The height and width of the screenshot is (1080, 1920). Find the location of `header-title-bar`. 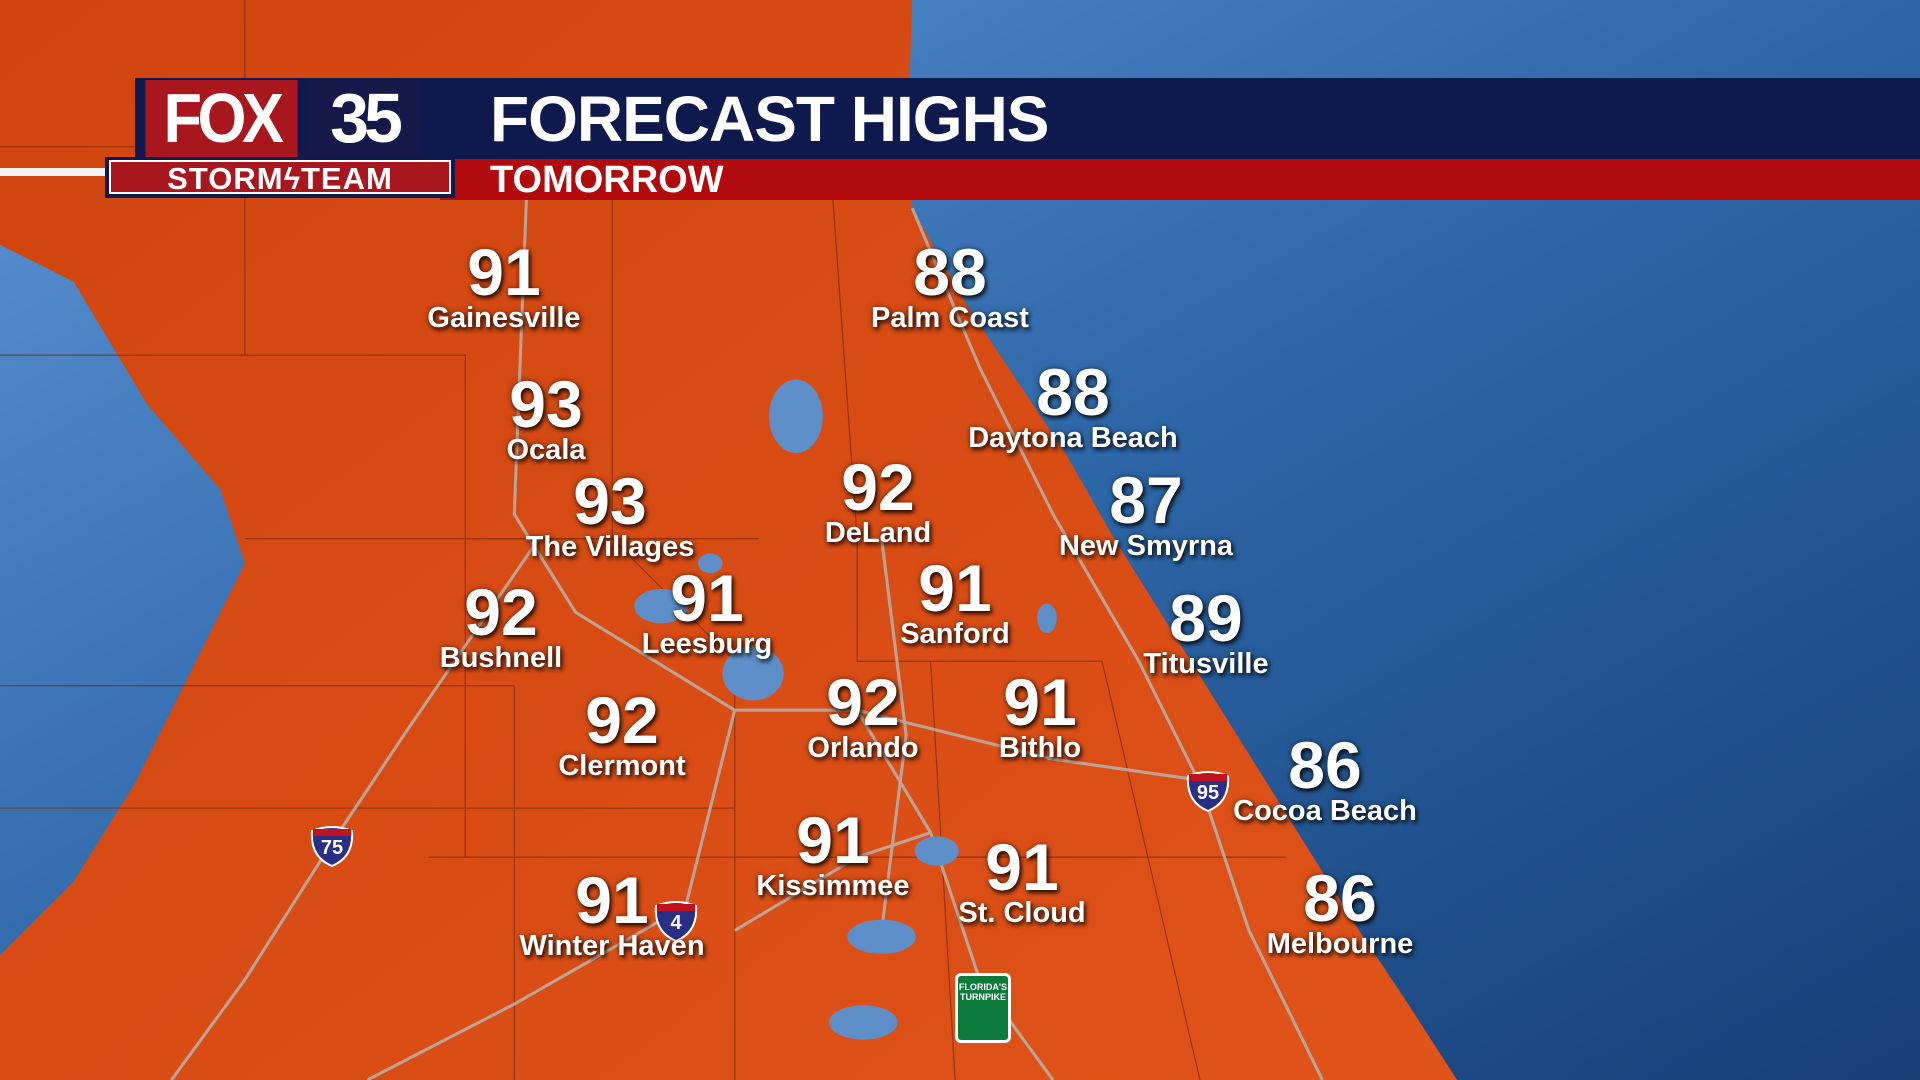

header-title-bar is located at coordinates (1027, 118).